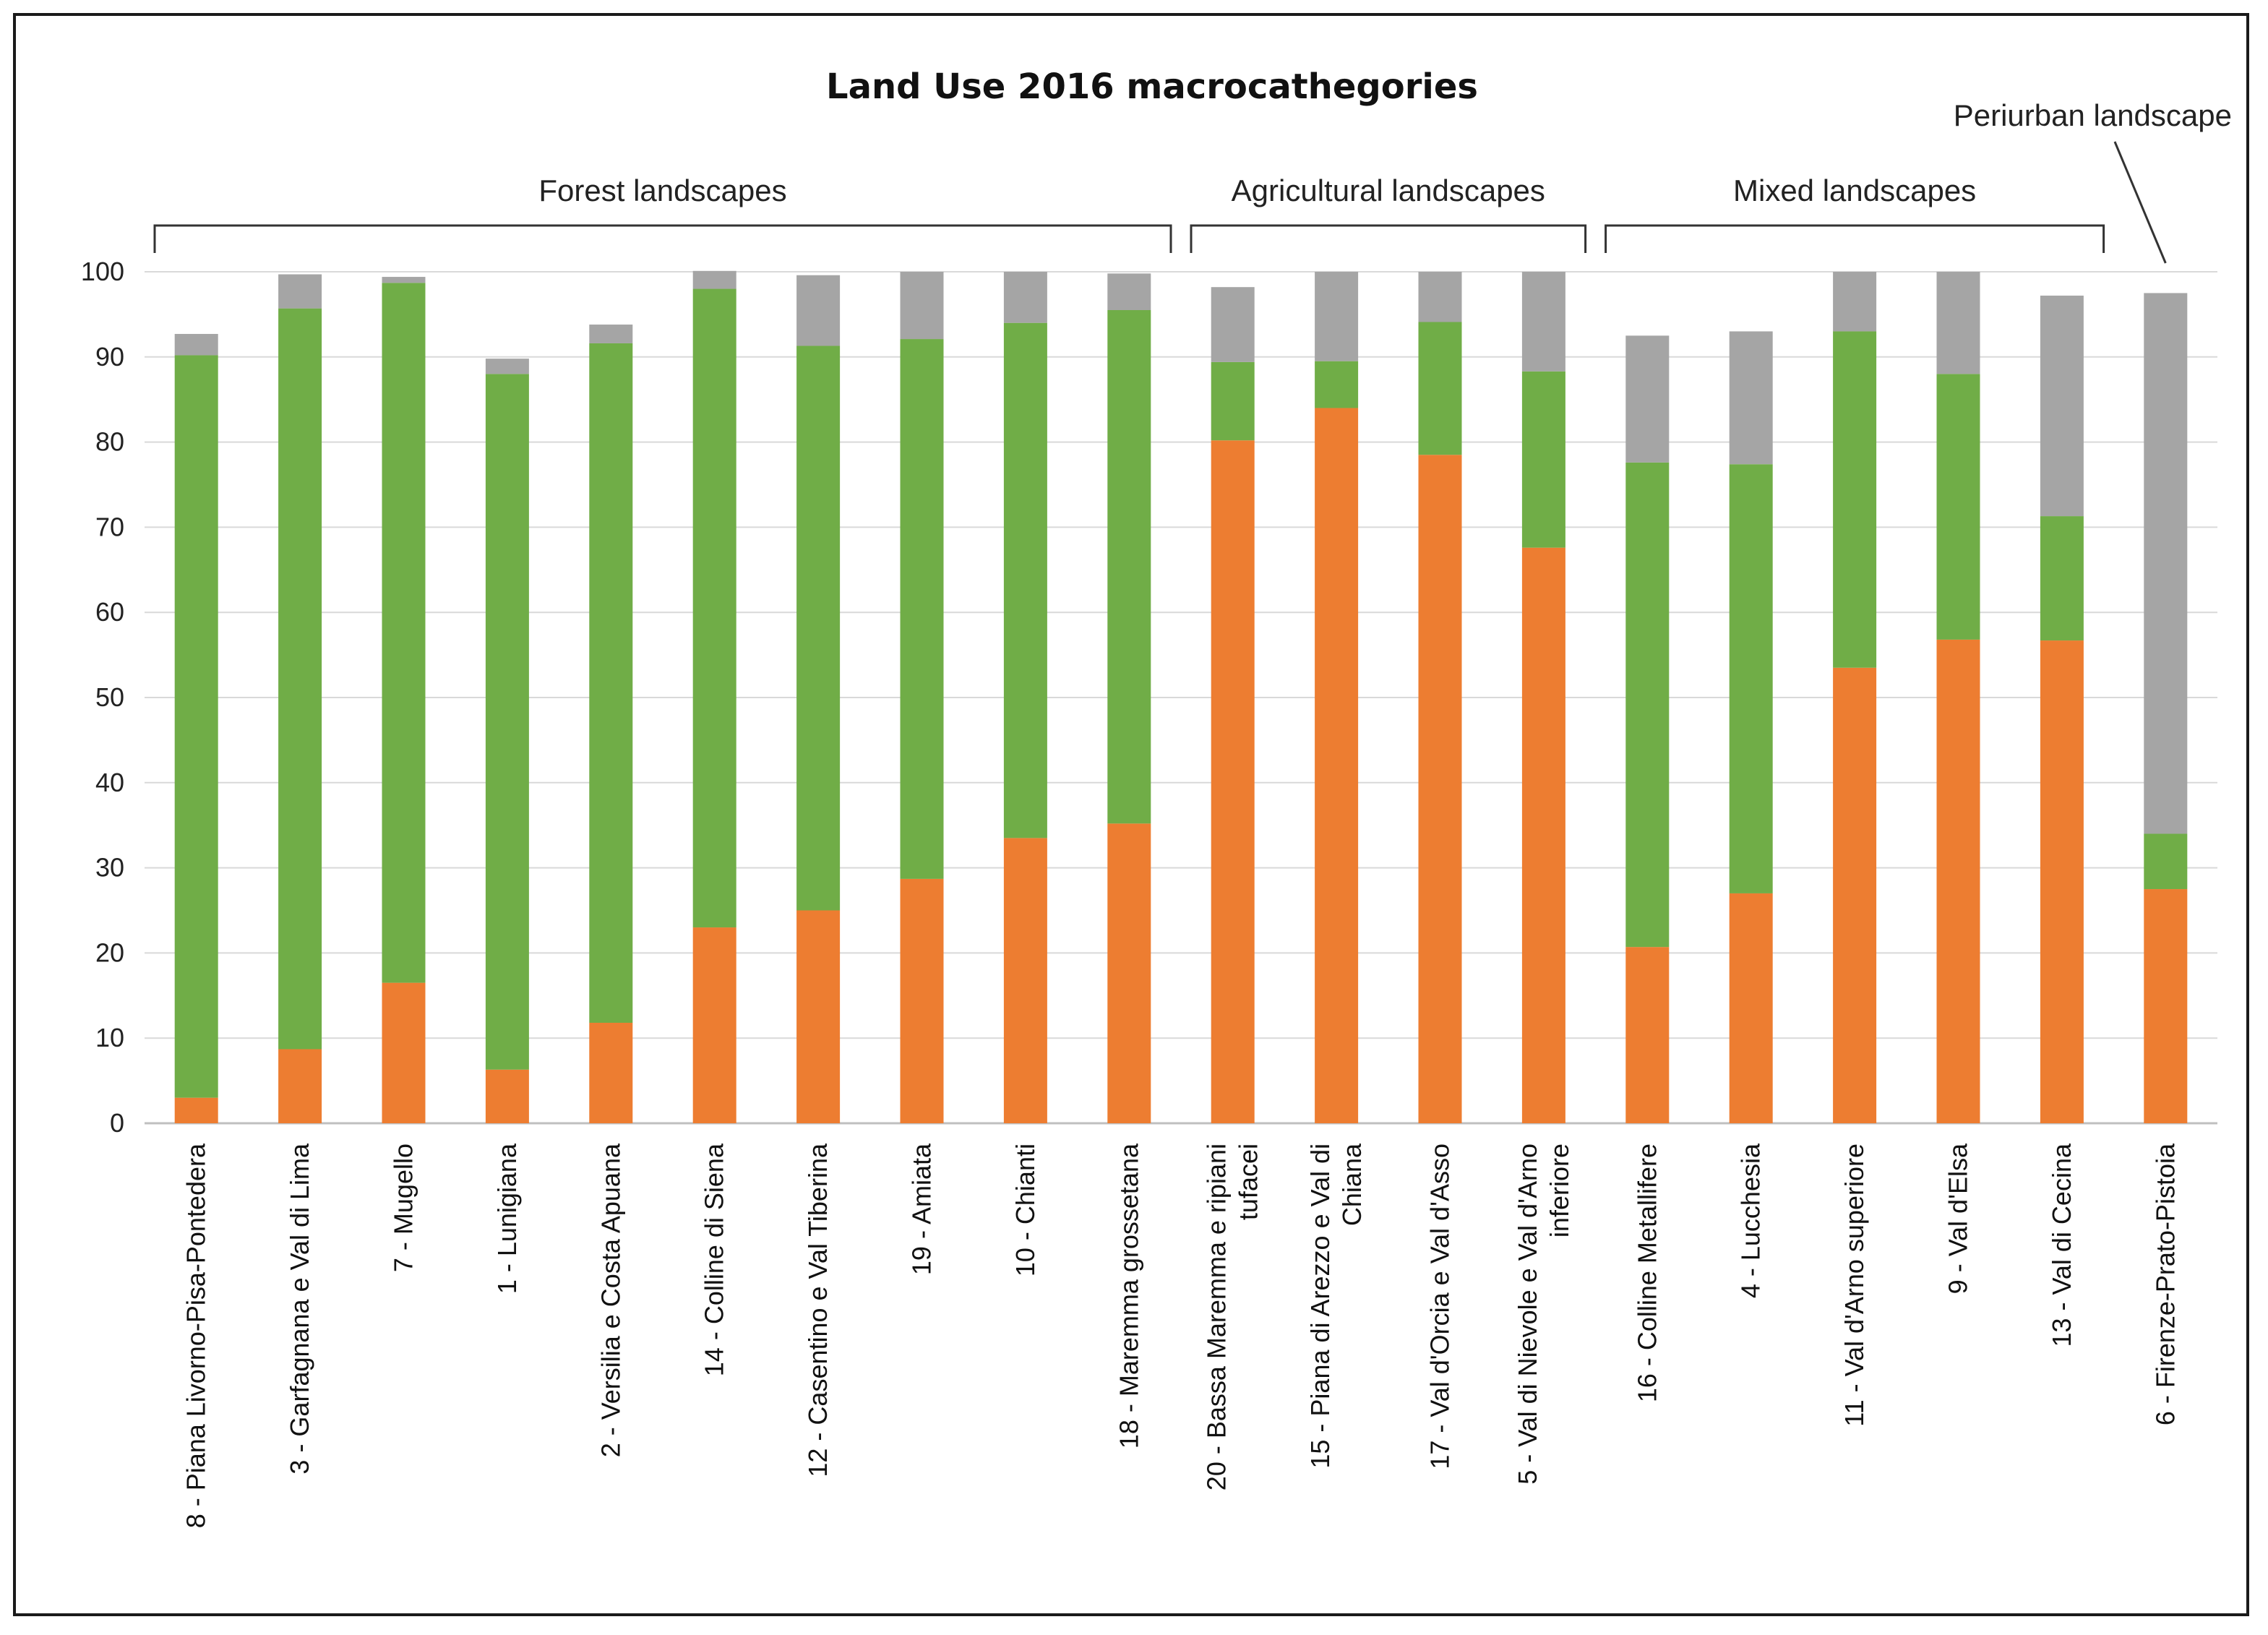 This screenshot has height=1635, width=2268. What do you see at coordinates (714, 1259) in the screenshot?
I see `x-tick-label: 14 - Colline di Siena` at bounding box center [714, 1259].